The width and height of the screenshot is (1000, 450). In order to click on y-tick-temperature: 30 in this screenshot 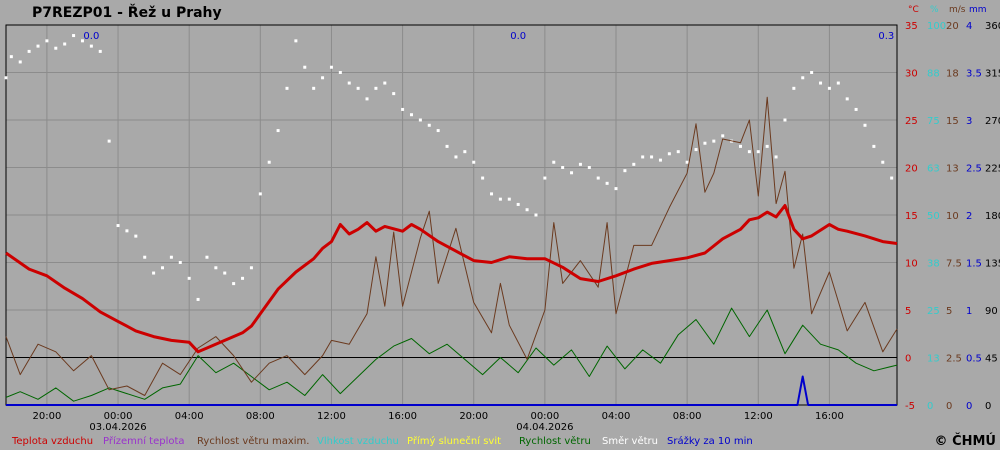, I will do `click(911, 74)`.